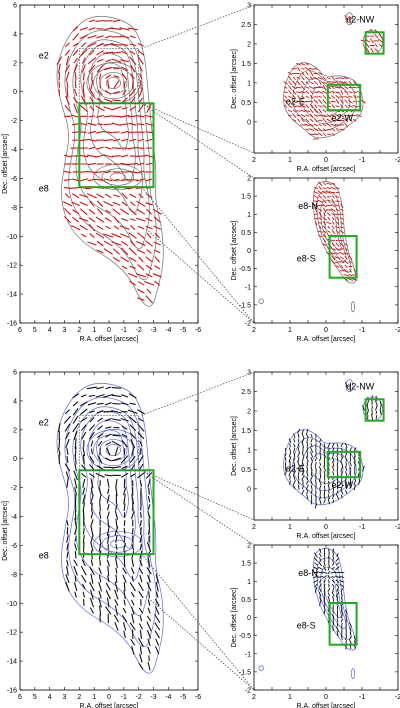 Image resolution: width=400 pixels, height=708 pixels. What do you see at coordinates (254, 330) in the screenshot?
I see `p3-xtick-label: 2` at bounding box center [254, 330].